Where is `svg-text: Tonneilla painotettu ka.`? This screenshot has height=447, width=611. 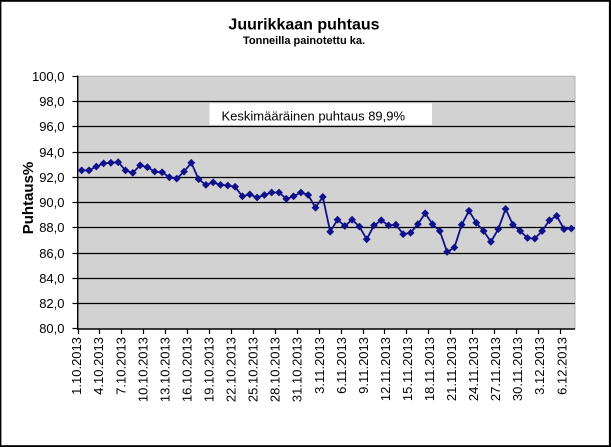 svg-text: Tonneilla painotettu ka. is located at coordinates (304, 41).